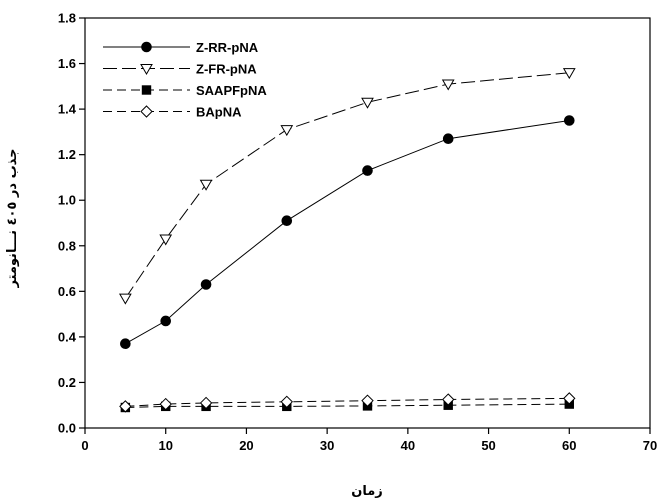 This screenshot has width=660, height=498. I want to click on legend-label: Z-RR-pNA, so click(227, 47).